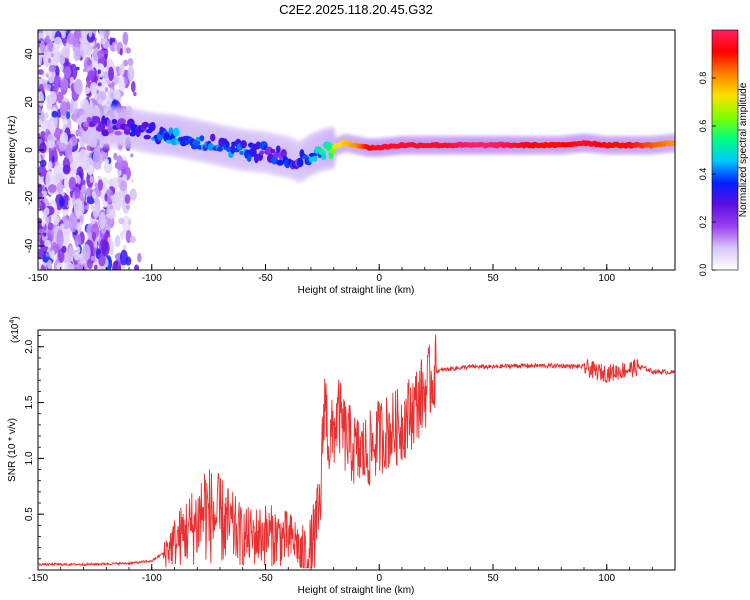 This screenshot has height=600, width=750. What do you see at coordinates (12, 150) in the screenshot?
I see `spectrogram-y-label: Frequency (Hz)` at bounding box center [12, 150].